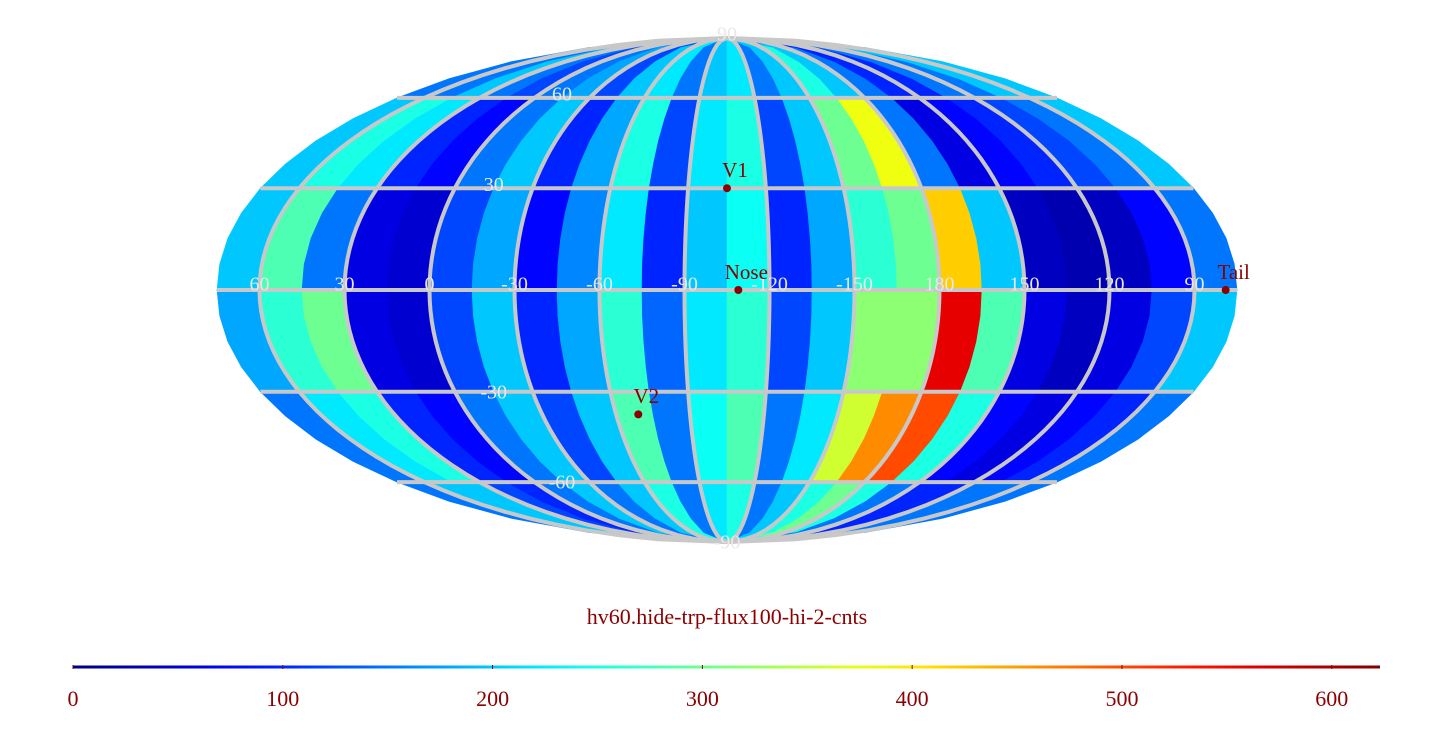  What do you see at coordinates (562, 94) in the screenshot?
I see `lat-tick-label: 60` at bounding box center [562, 94].